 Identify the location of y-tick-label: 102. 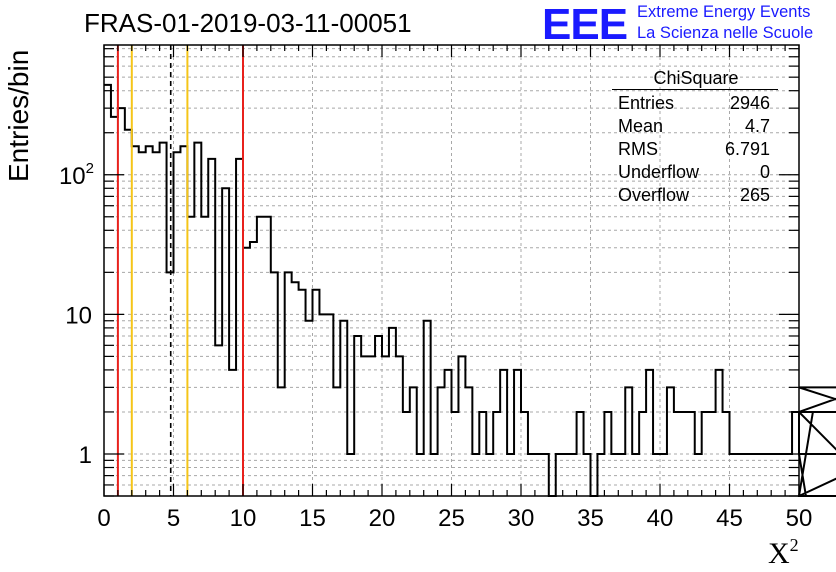
(76, 175).